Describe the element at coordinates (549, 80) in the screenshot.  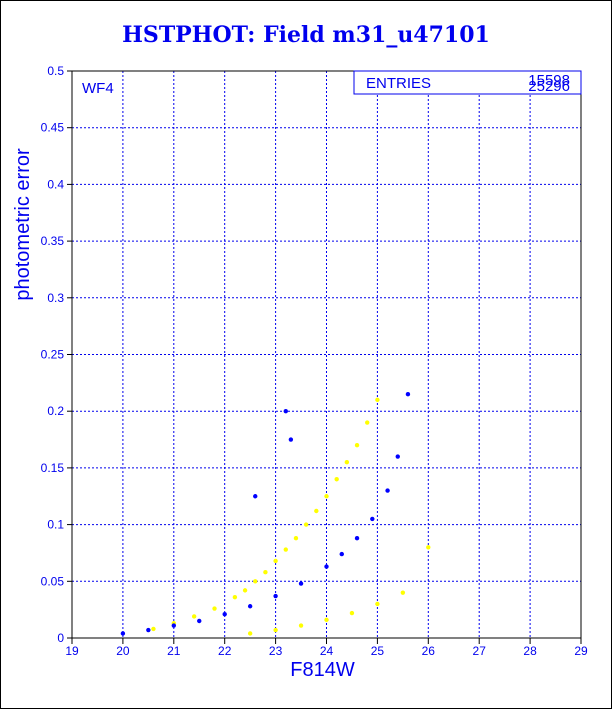
I see `stats-entries-value-1: 15598` at that location.